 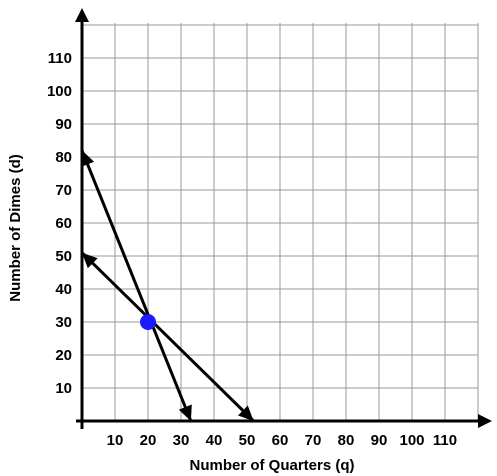 I want to click on y-tick-label: 90, so click(x=63, y=124).